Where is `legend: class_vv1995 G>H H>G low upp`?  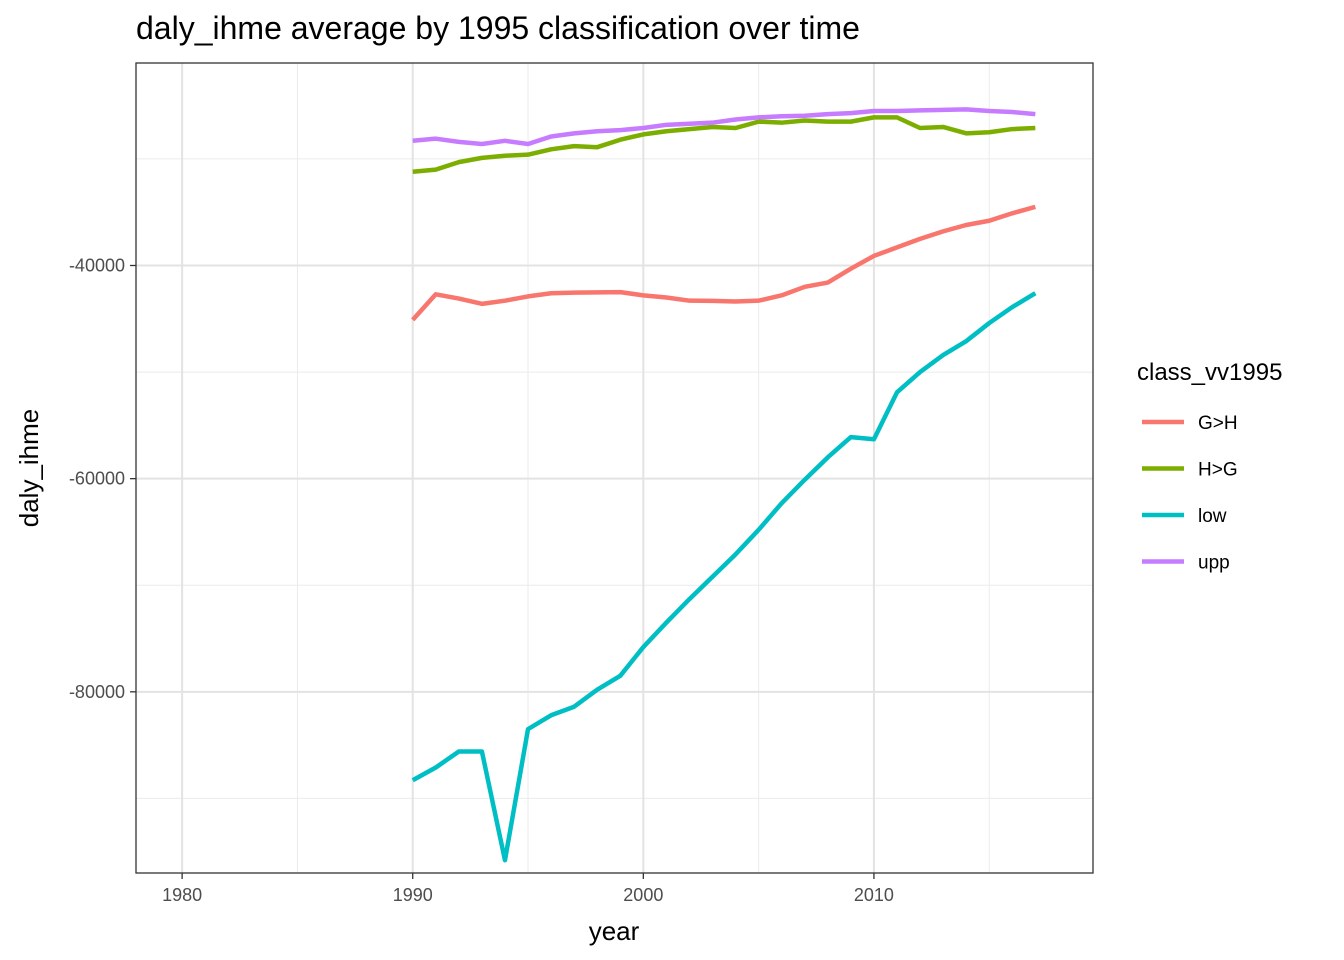
legend: class_vv1995 G>H H>G low upp is located at coordinates (1209, 466).